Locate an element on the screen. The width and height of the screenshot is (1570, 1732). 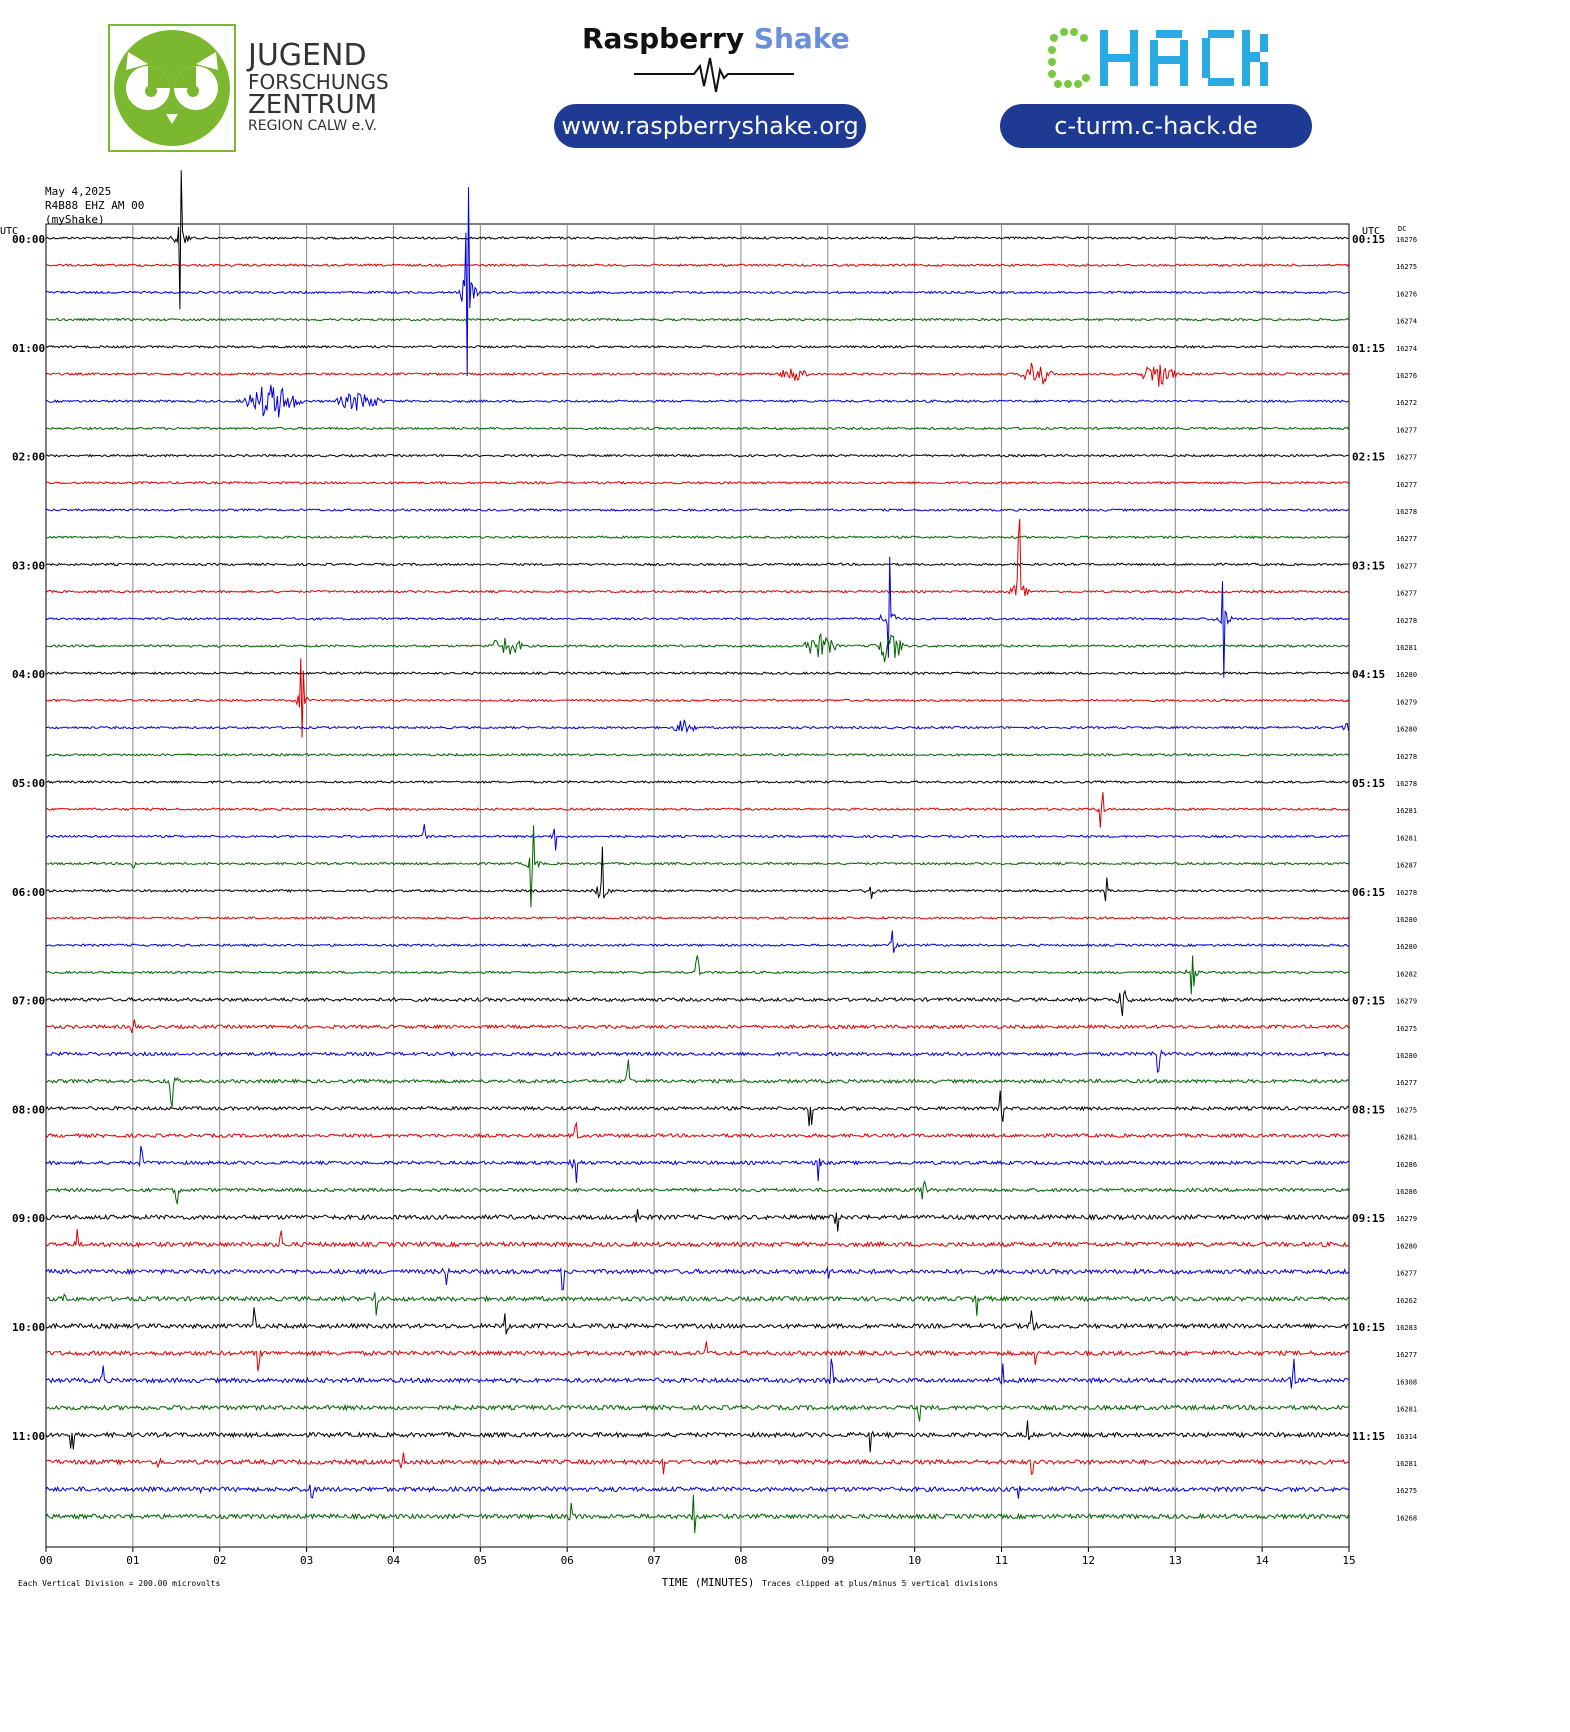
right-hour-label: 07:15 is located at coordinates (1368, 1001).